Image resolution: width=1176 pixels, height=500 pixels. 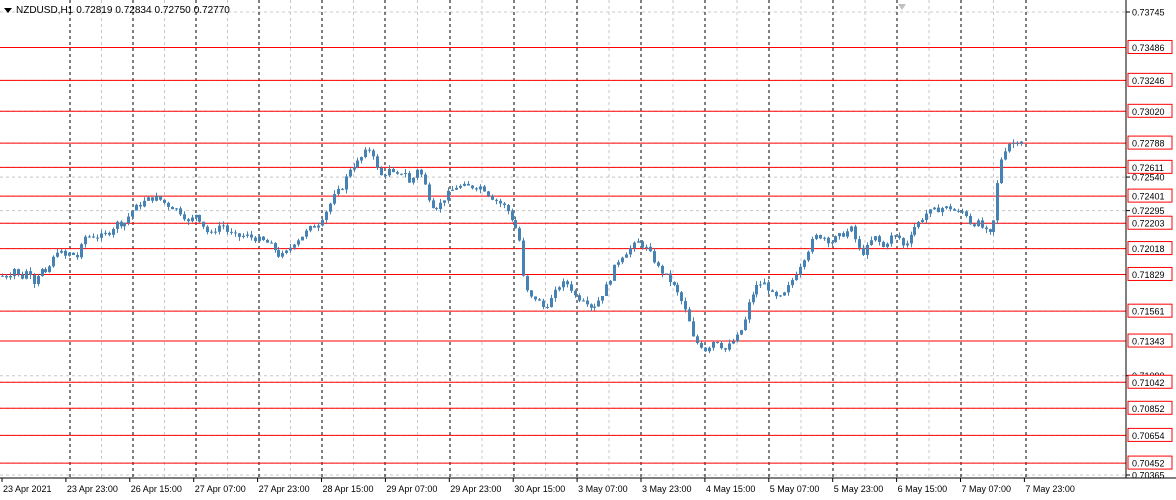 What do you see at coordinates (348, 489) in the screenshot?
I see `time-tick-label: 28 Apr 15:00` at bounding box center [348, 489].